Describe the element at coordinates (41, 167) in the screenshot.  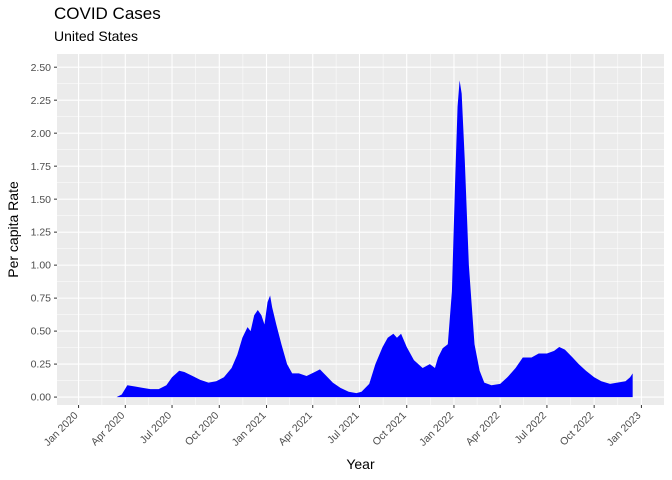
I see `y-tick-label: 1.75` at that location.